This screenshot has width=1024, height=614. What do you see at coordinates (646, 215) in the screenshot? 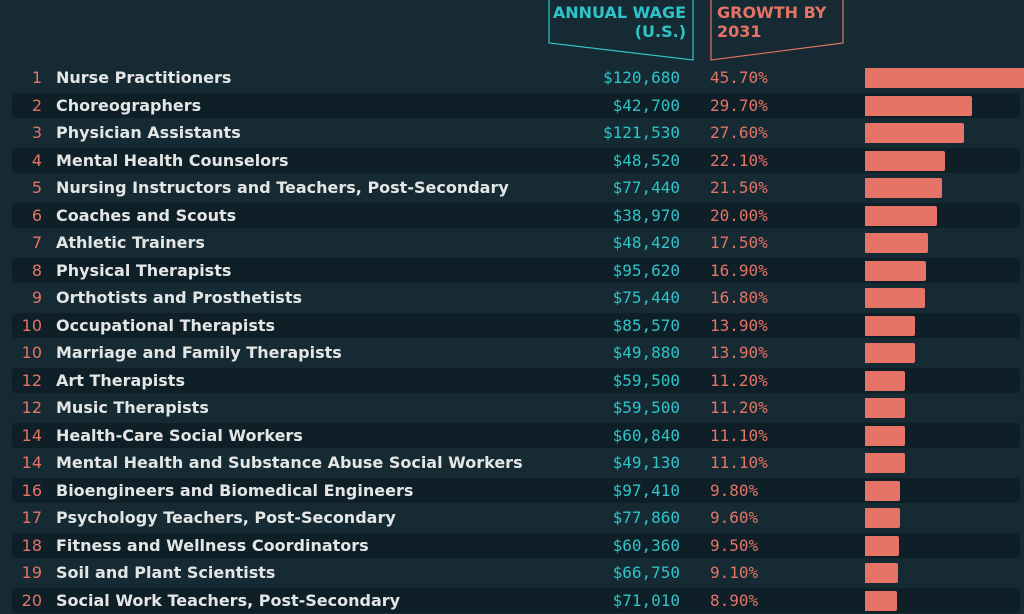
I see `annual-wage-value: $38,970` at bounding box center [646, 215].